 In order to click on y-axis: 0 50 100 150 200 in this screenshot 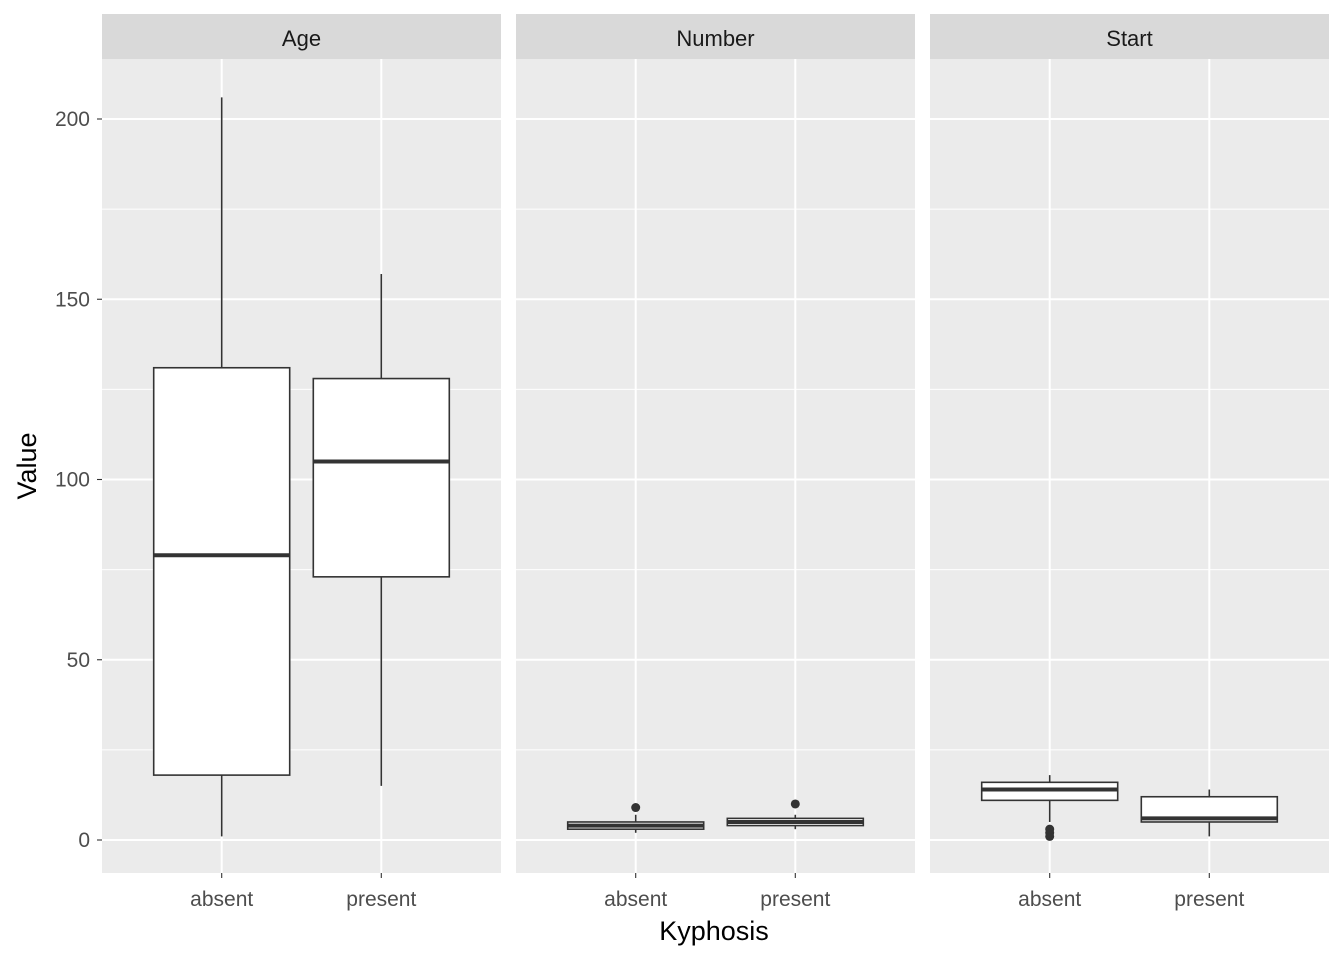, I will do `click(78, 480)`.